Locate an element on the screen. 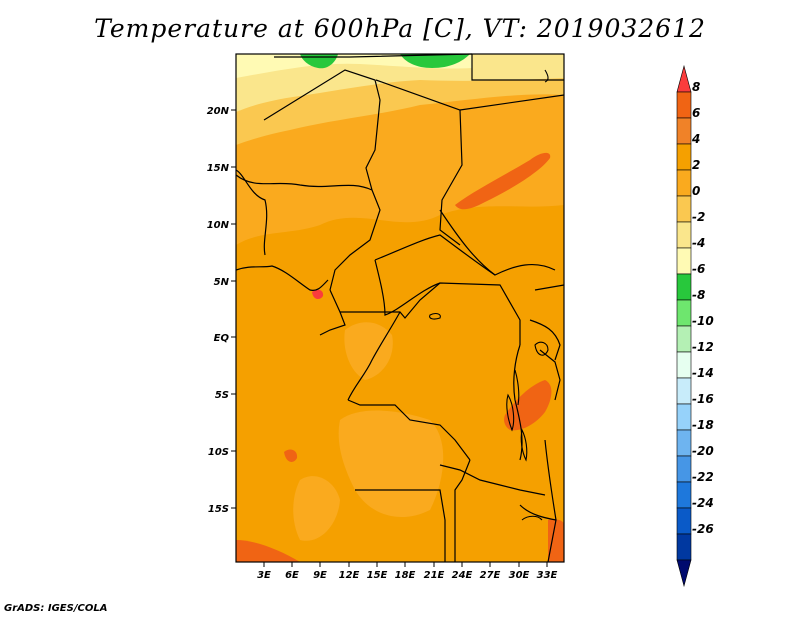  colorbar-label: 2 is located at coordinates (696, 165).